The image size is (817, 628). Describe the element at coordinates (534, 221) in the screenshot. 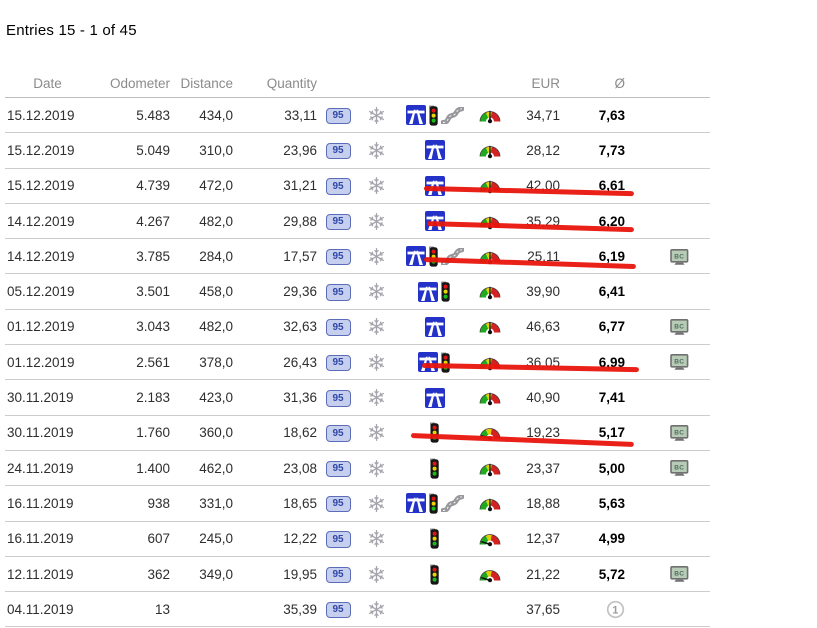

I see `eur-cell: 35,29` at that location.